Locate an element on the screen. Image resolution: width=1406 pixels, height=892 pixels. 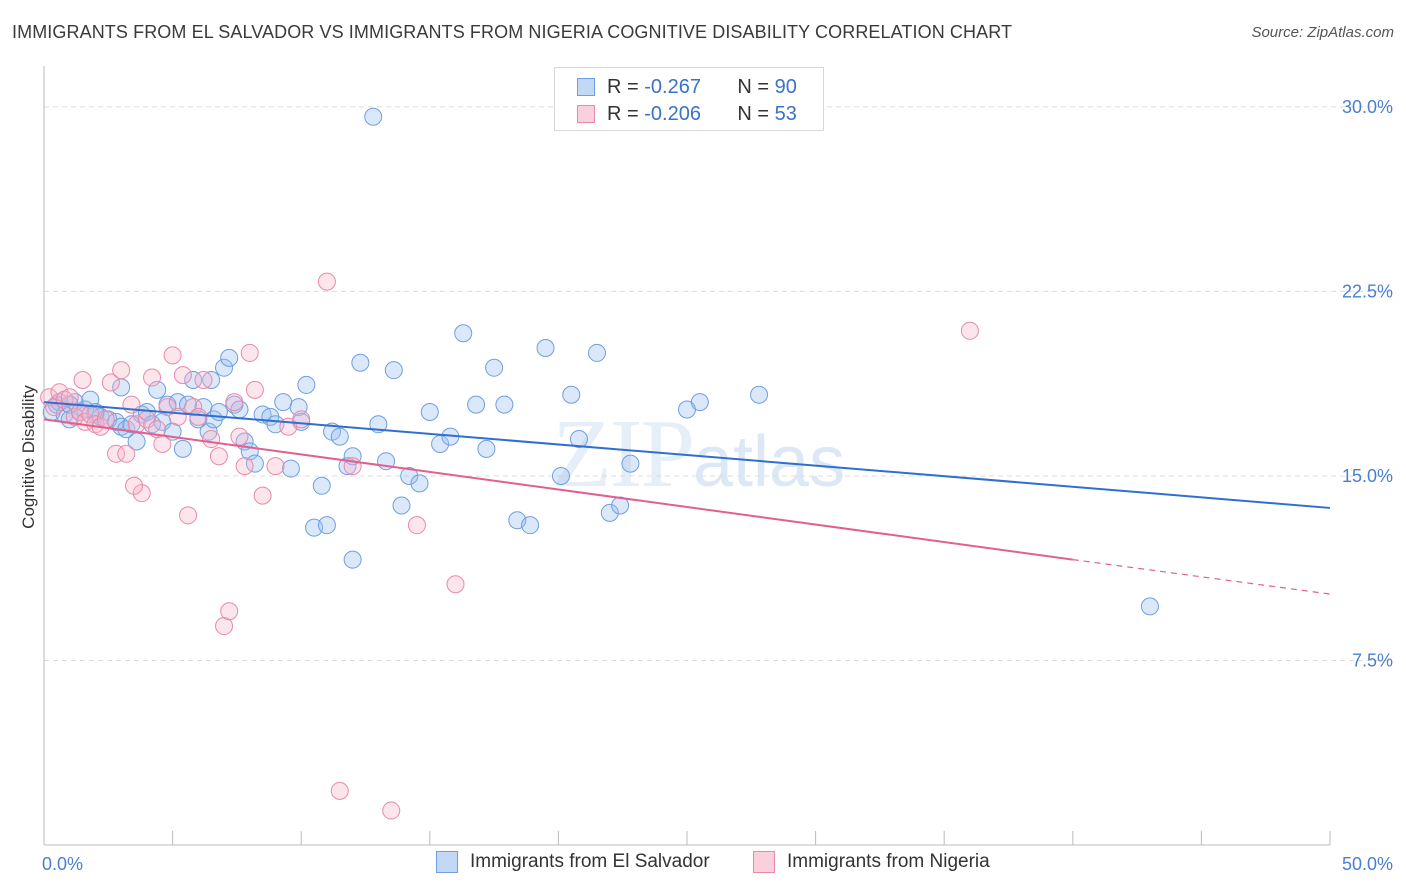
source-label: Source: ZipAtlas.com is located at coordinates (1322, 32).